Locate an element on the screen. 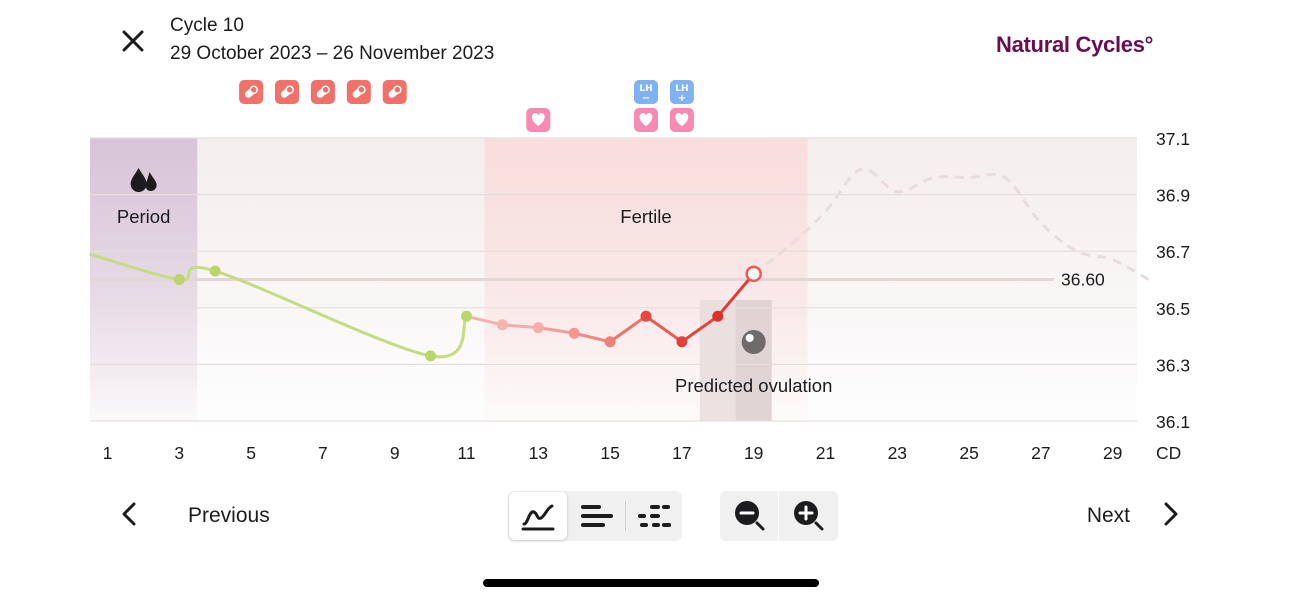 The width and height of the screenshot is (1301, 600). zoom-divider is located at coordinates (778, 516).